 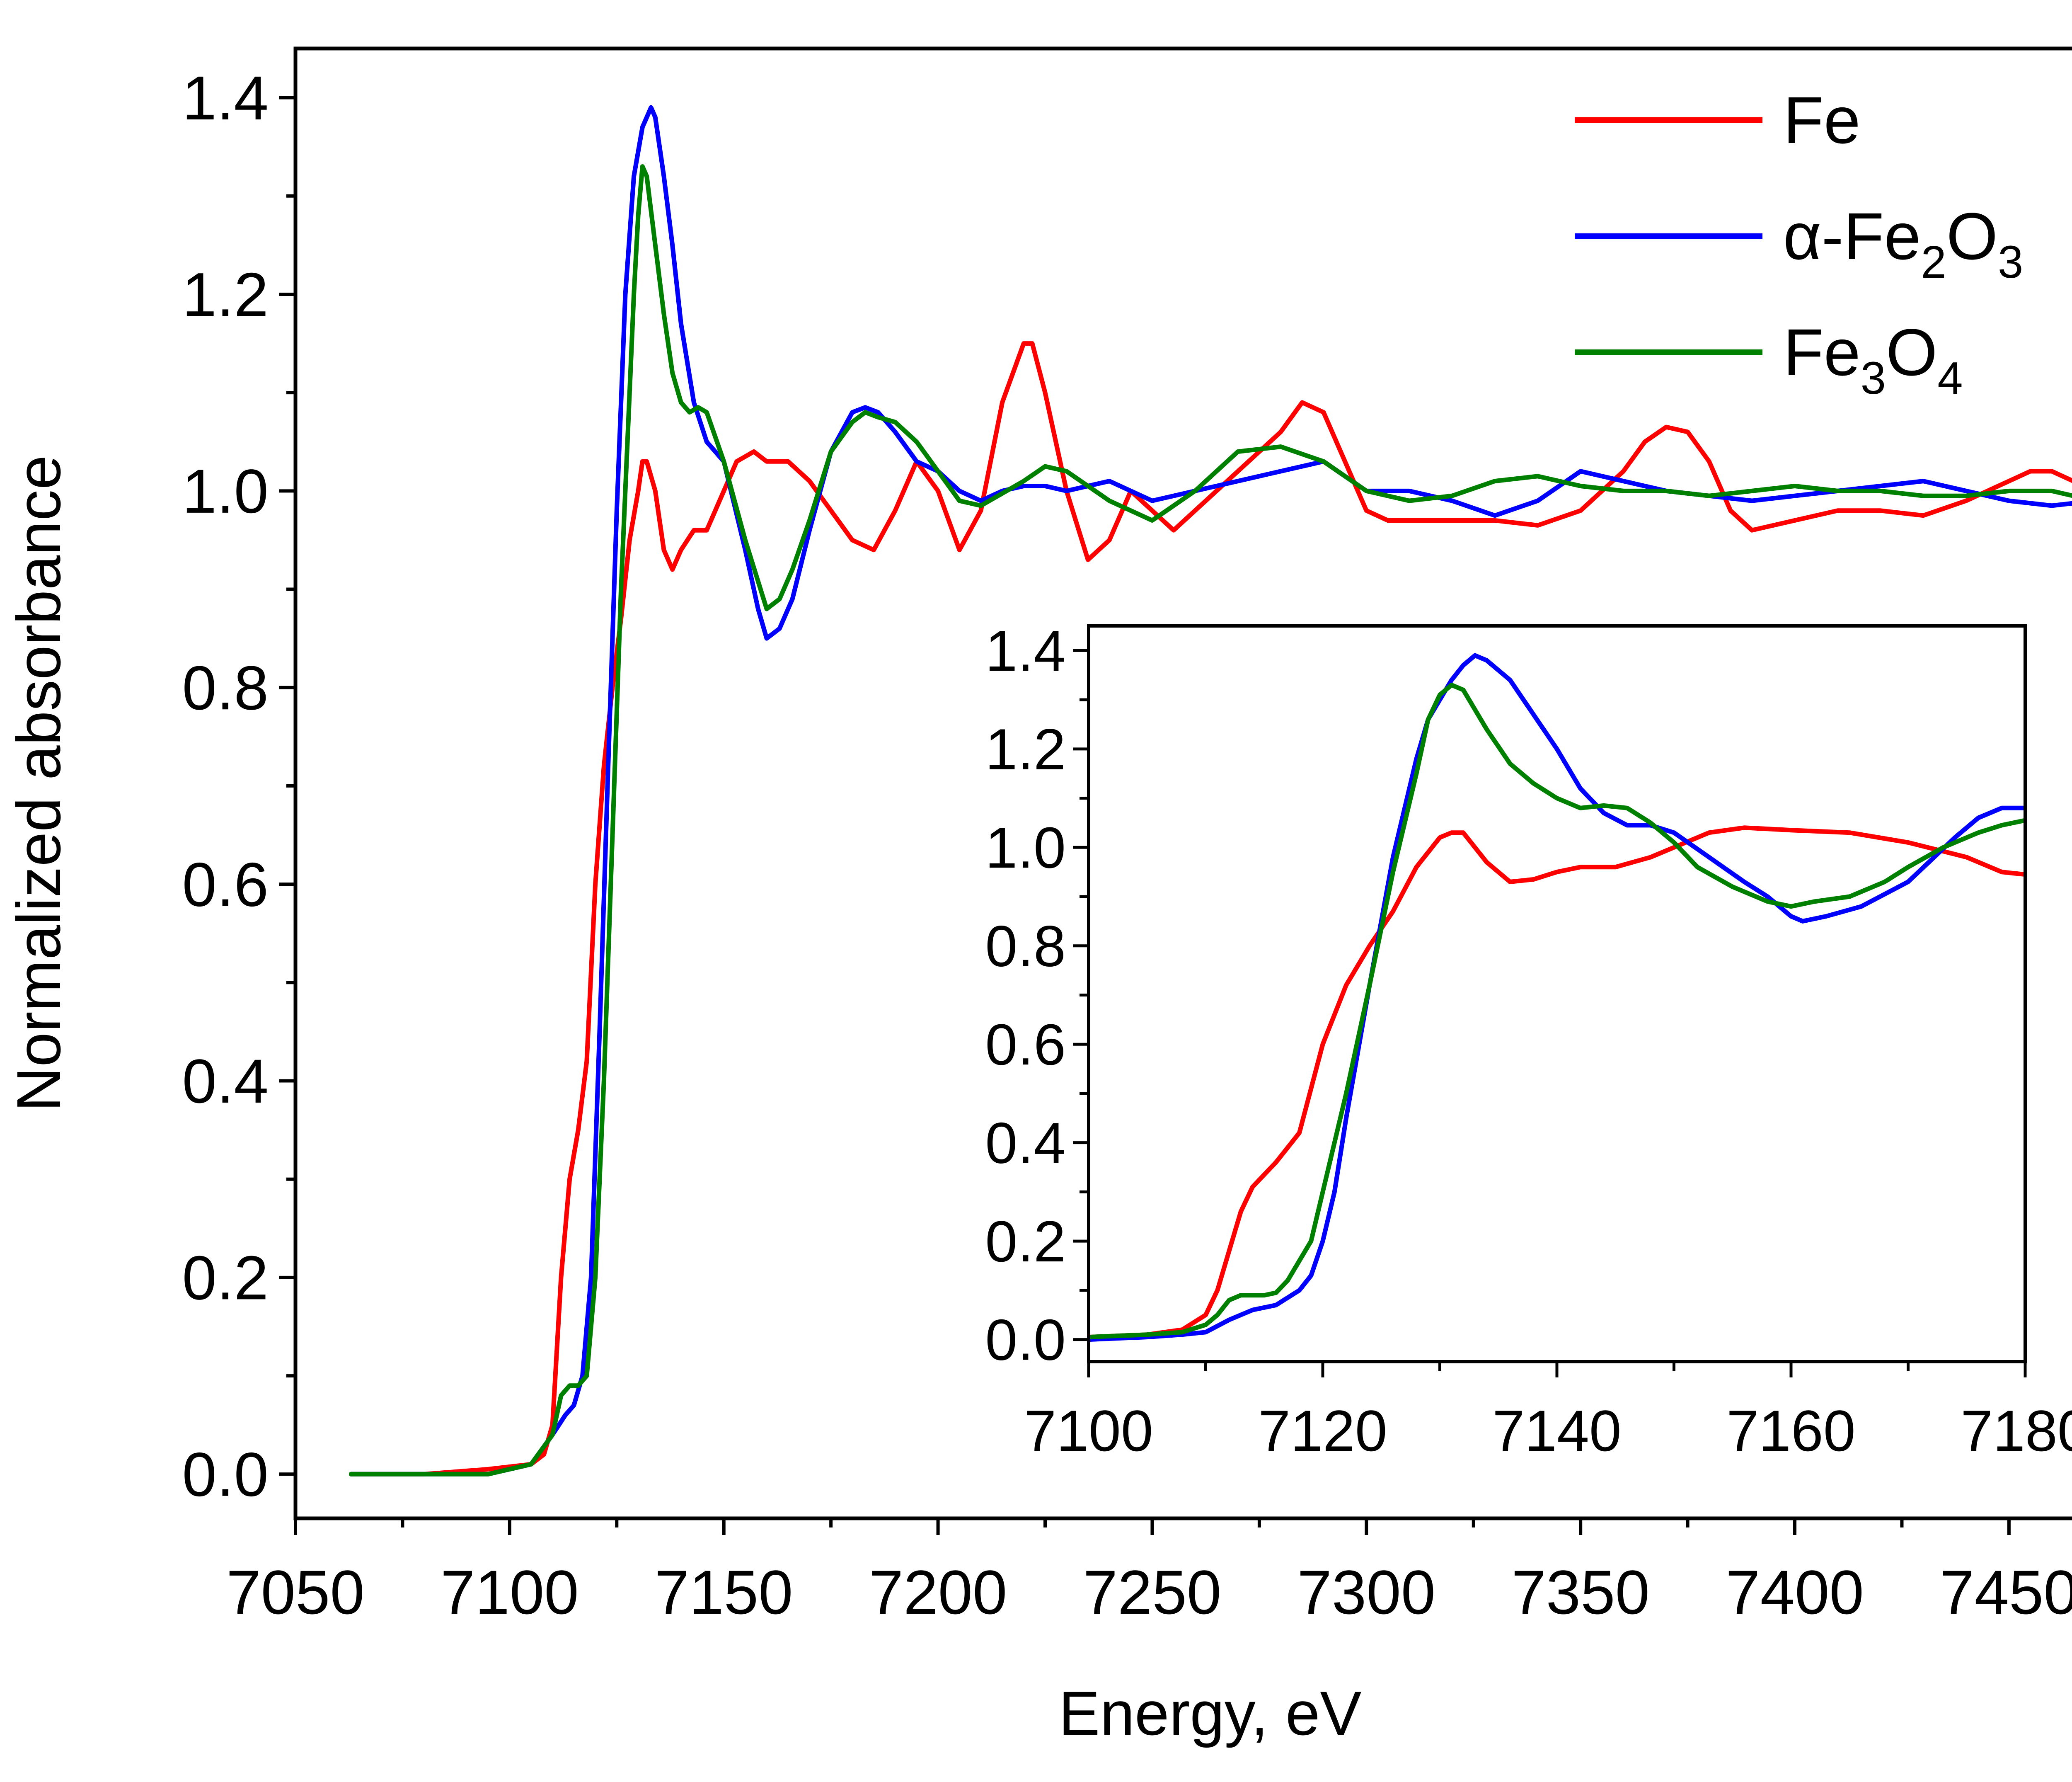 I want to click on main-x-tick-label: 7400, so click(x=1795, y=1592).